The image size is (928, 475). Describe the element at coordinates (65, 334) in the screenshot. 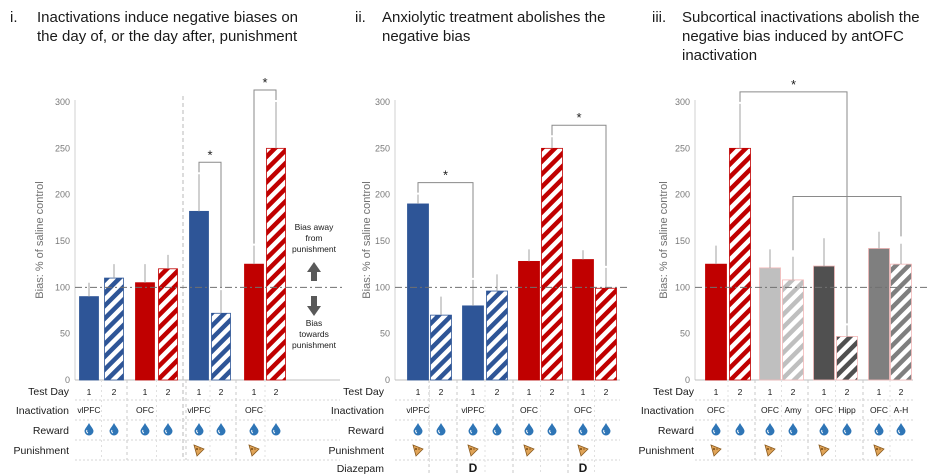

I see `y-tick-label: 50` at that location.